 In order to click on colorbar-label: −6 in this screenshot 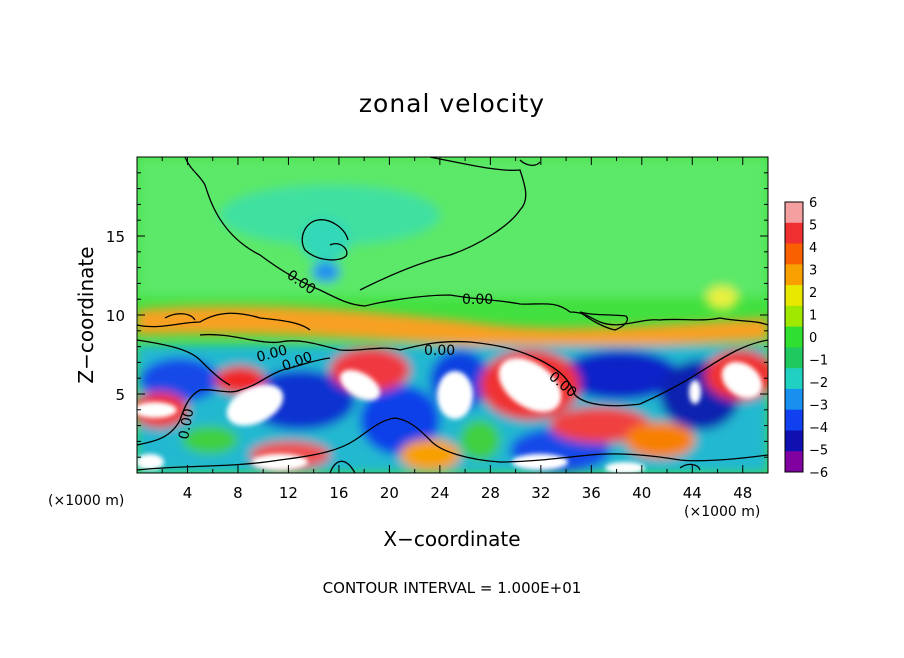, I will do `click(818, 473)`.